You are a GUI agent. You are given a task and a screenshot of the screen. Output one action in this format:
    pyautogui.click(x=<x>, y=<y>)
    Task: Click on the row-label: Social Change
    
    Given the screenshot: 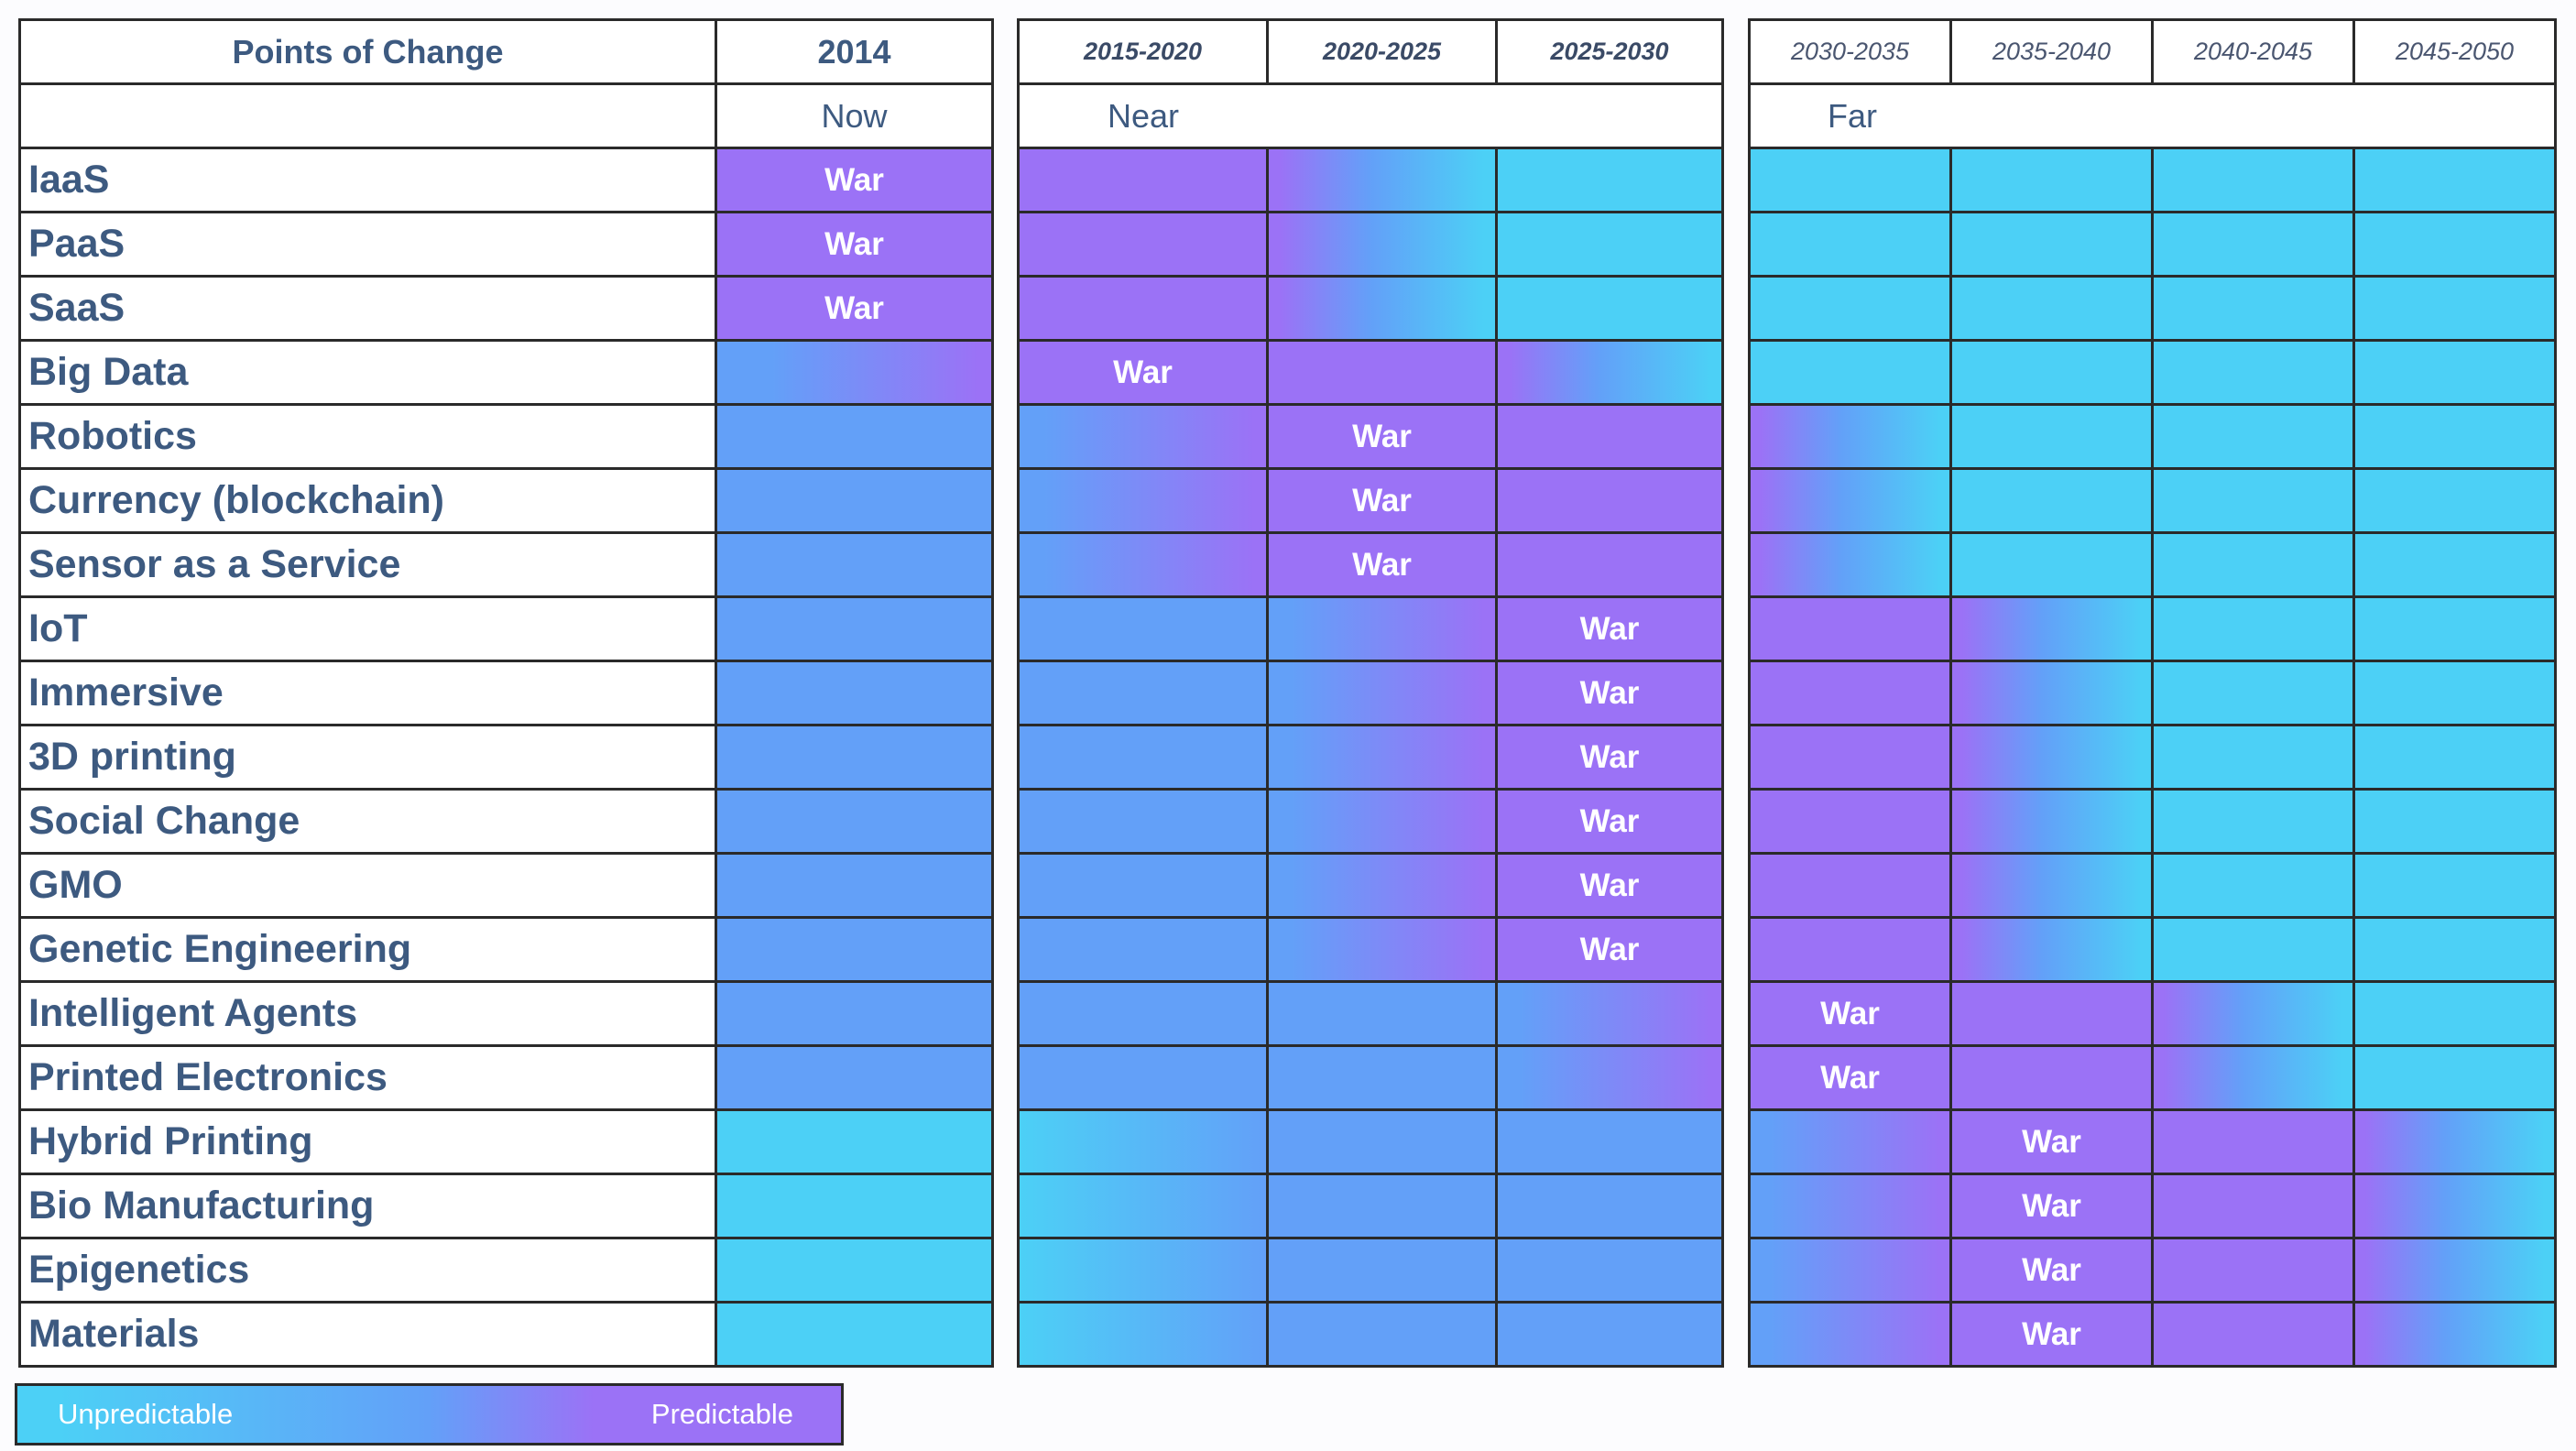 What is the action you would take?
    pyautogui.click(x=369, y=823)
    